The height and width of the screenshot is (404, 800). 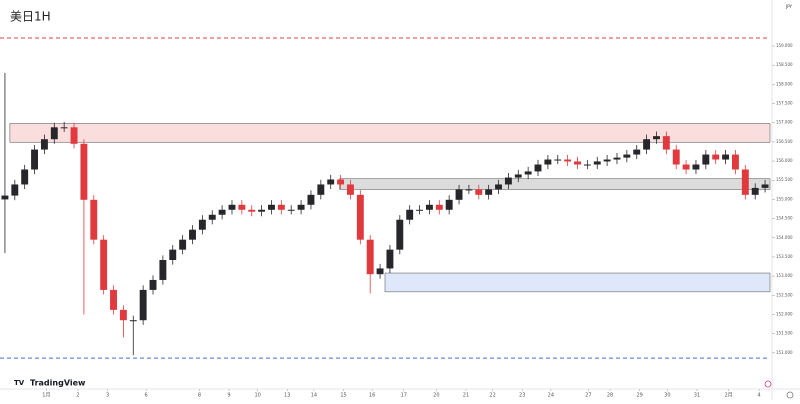 I want to click on x-tick-label: 16, so click(x=372, y=396).